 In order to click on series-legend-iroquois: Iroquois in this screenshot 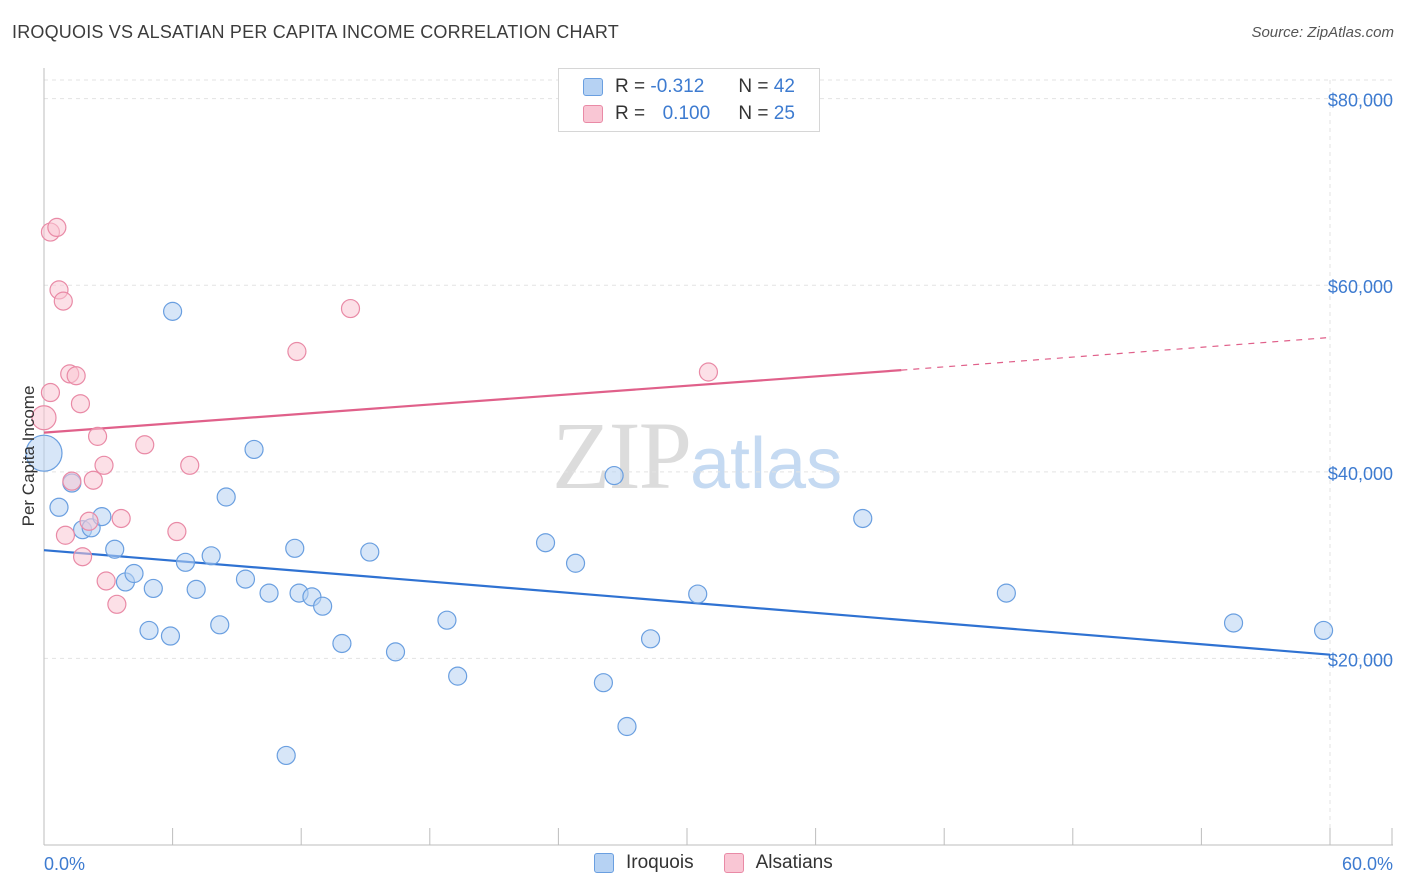, I will do `click(644, 863)`.